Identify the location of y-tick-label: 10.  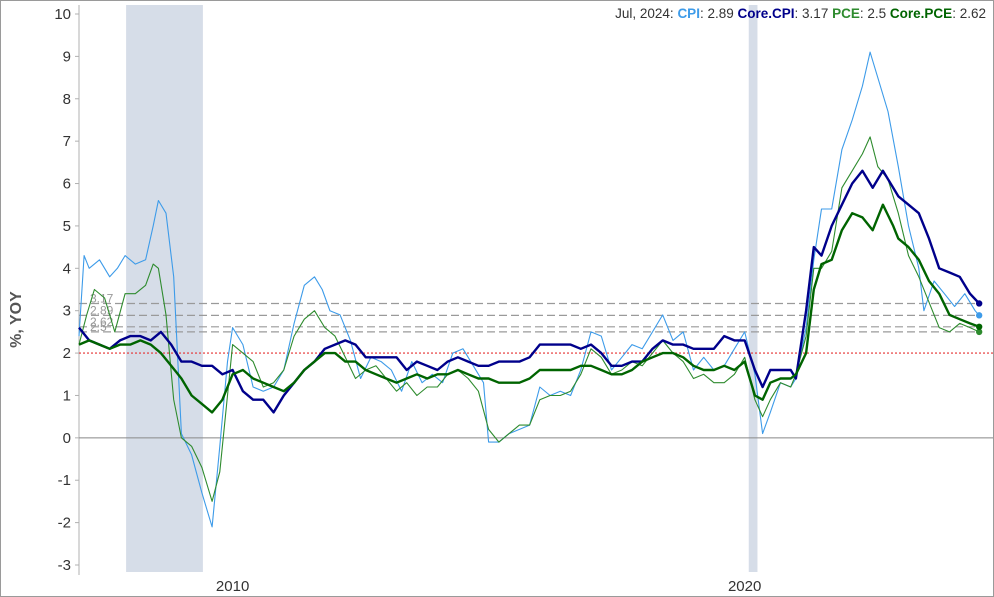
(62, 14).